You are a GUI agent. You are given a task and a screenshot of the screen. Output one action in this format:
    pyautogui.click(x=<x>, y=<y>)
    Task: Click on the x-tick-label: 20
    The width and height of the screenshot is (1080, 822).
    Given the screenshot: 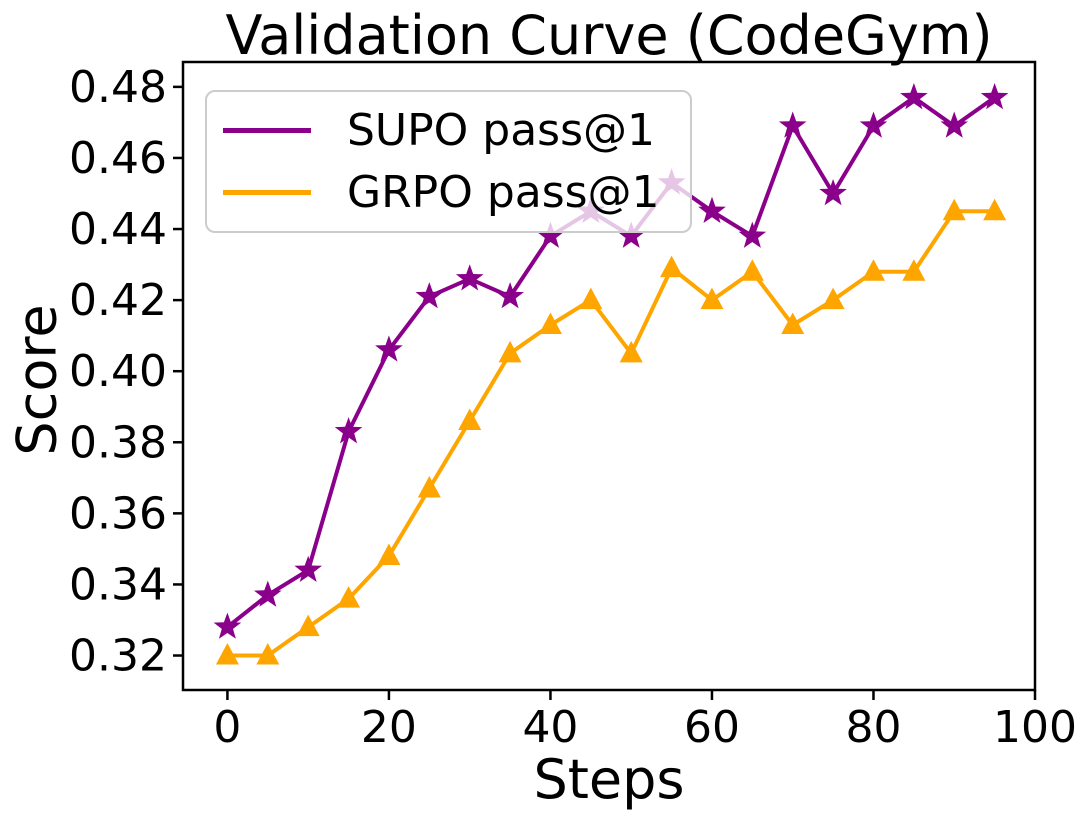 What is the action you would take?
    pyautogui.click(x=389, y=727)
    